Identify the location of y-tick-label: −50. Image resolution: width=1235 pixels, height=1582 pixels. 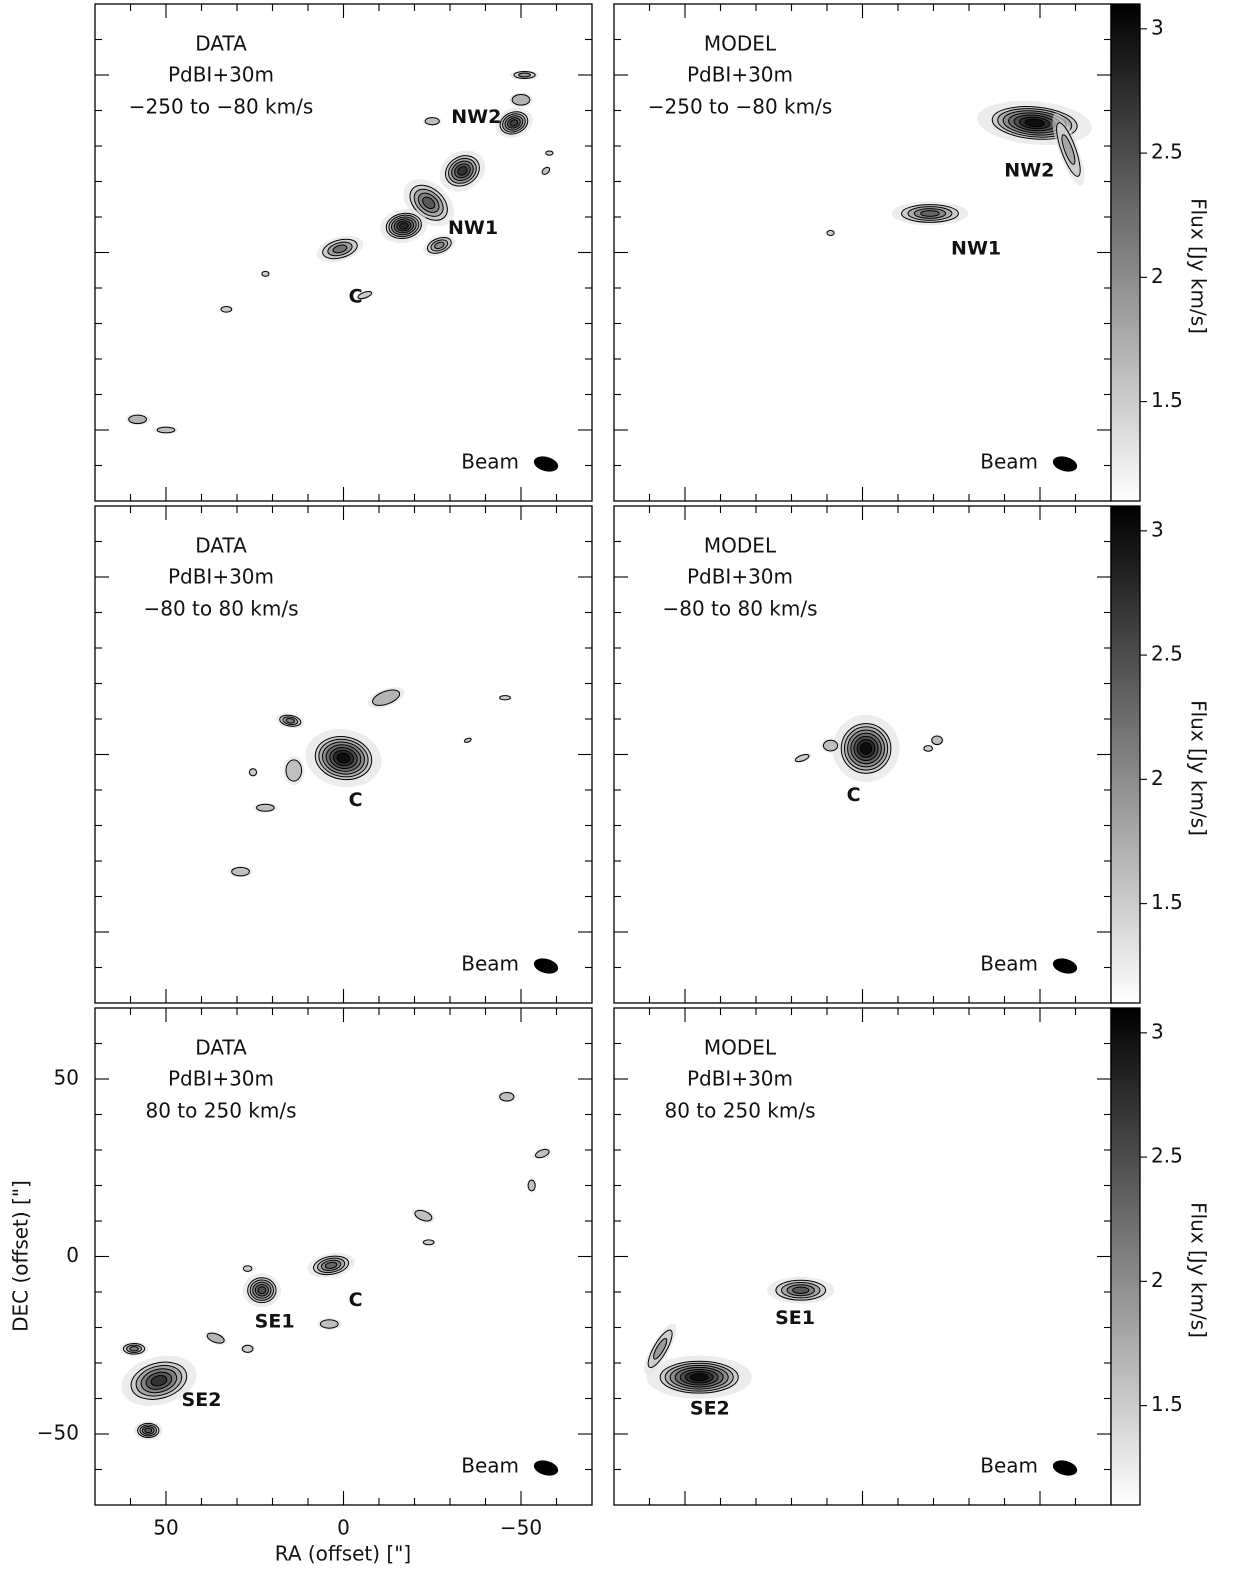
(58, 1433).